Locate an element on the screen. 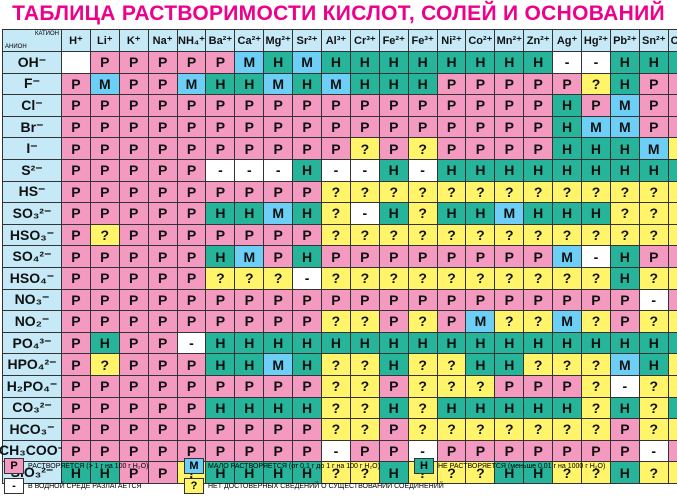  anion-header: OH⁻ is located at coordinates (32, 62).